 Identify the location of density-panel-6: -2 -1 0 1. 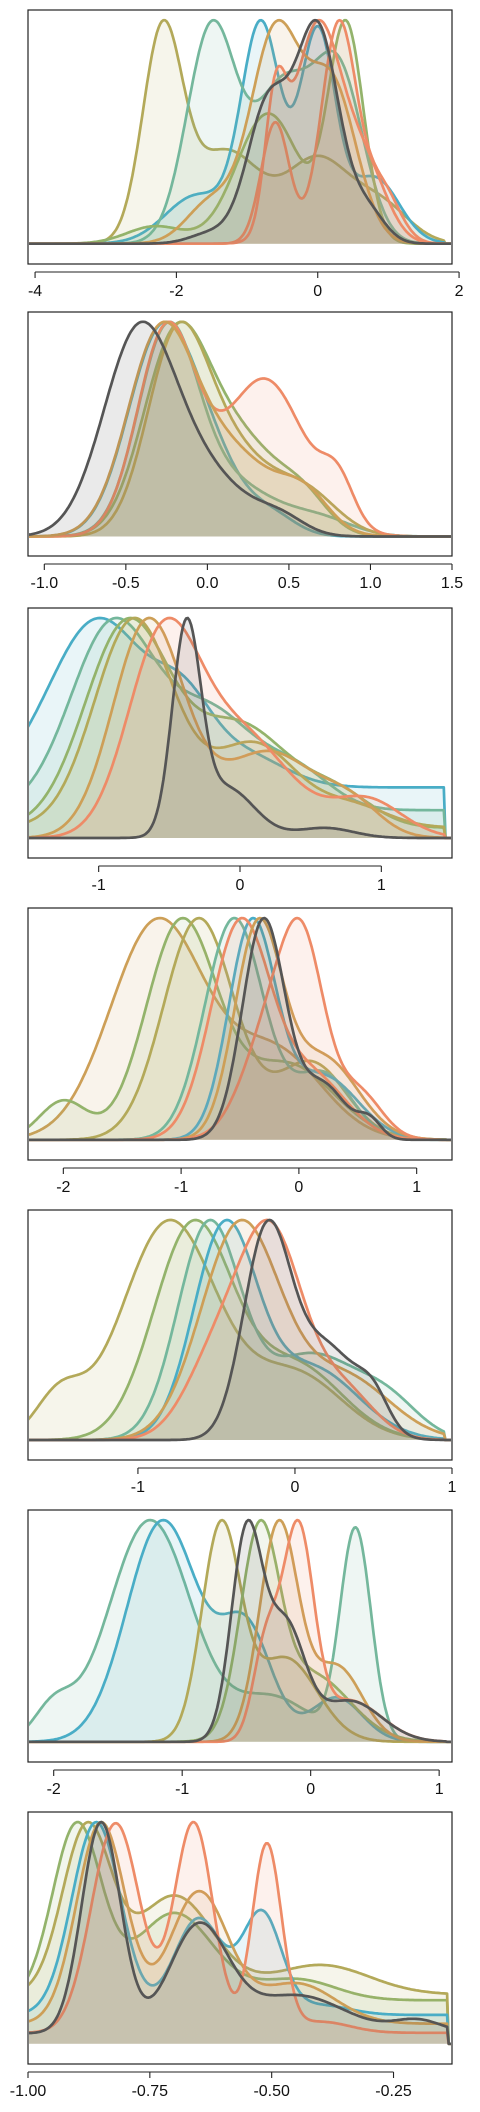
(240, 1653).